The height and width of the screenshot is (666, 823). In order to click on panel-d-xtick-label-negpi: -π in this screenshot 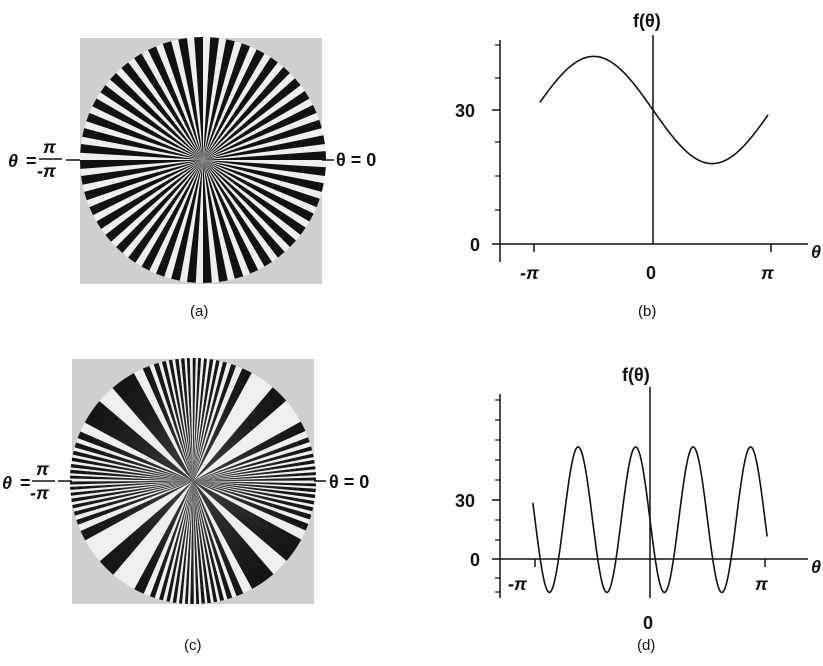, I will do `click(517, 584)`.